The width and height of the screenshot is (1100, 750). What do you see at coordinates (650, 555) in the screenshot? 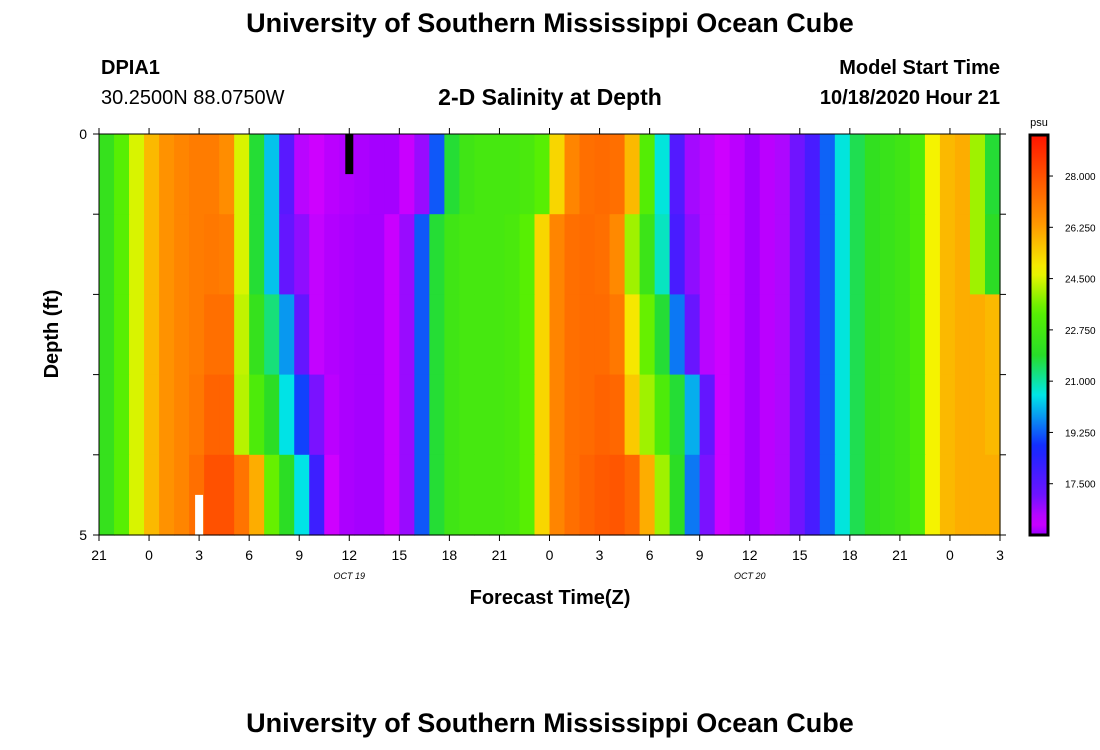
I see `x-tick-label: 6` at bounding box center [650, 555].